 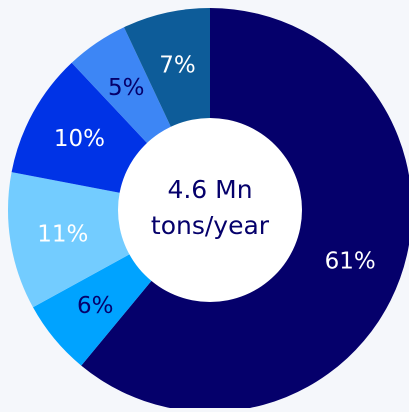 I want to click on slice-label-6pct: 6%, so click(x=95, y=306).